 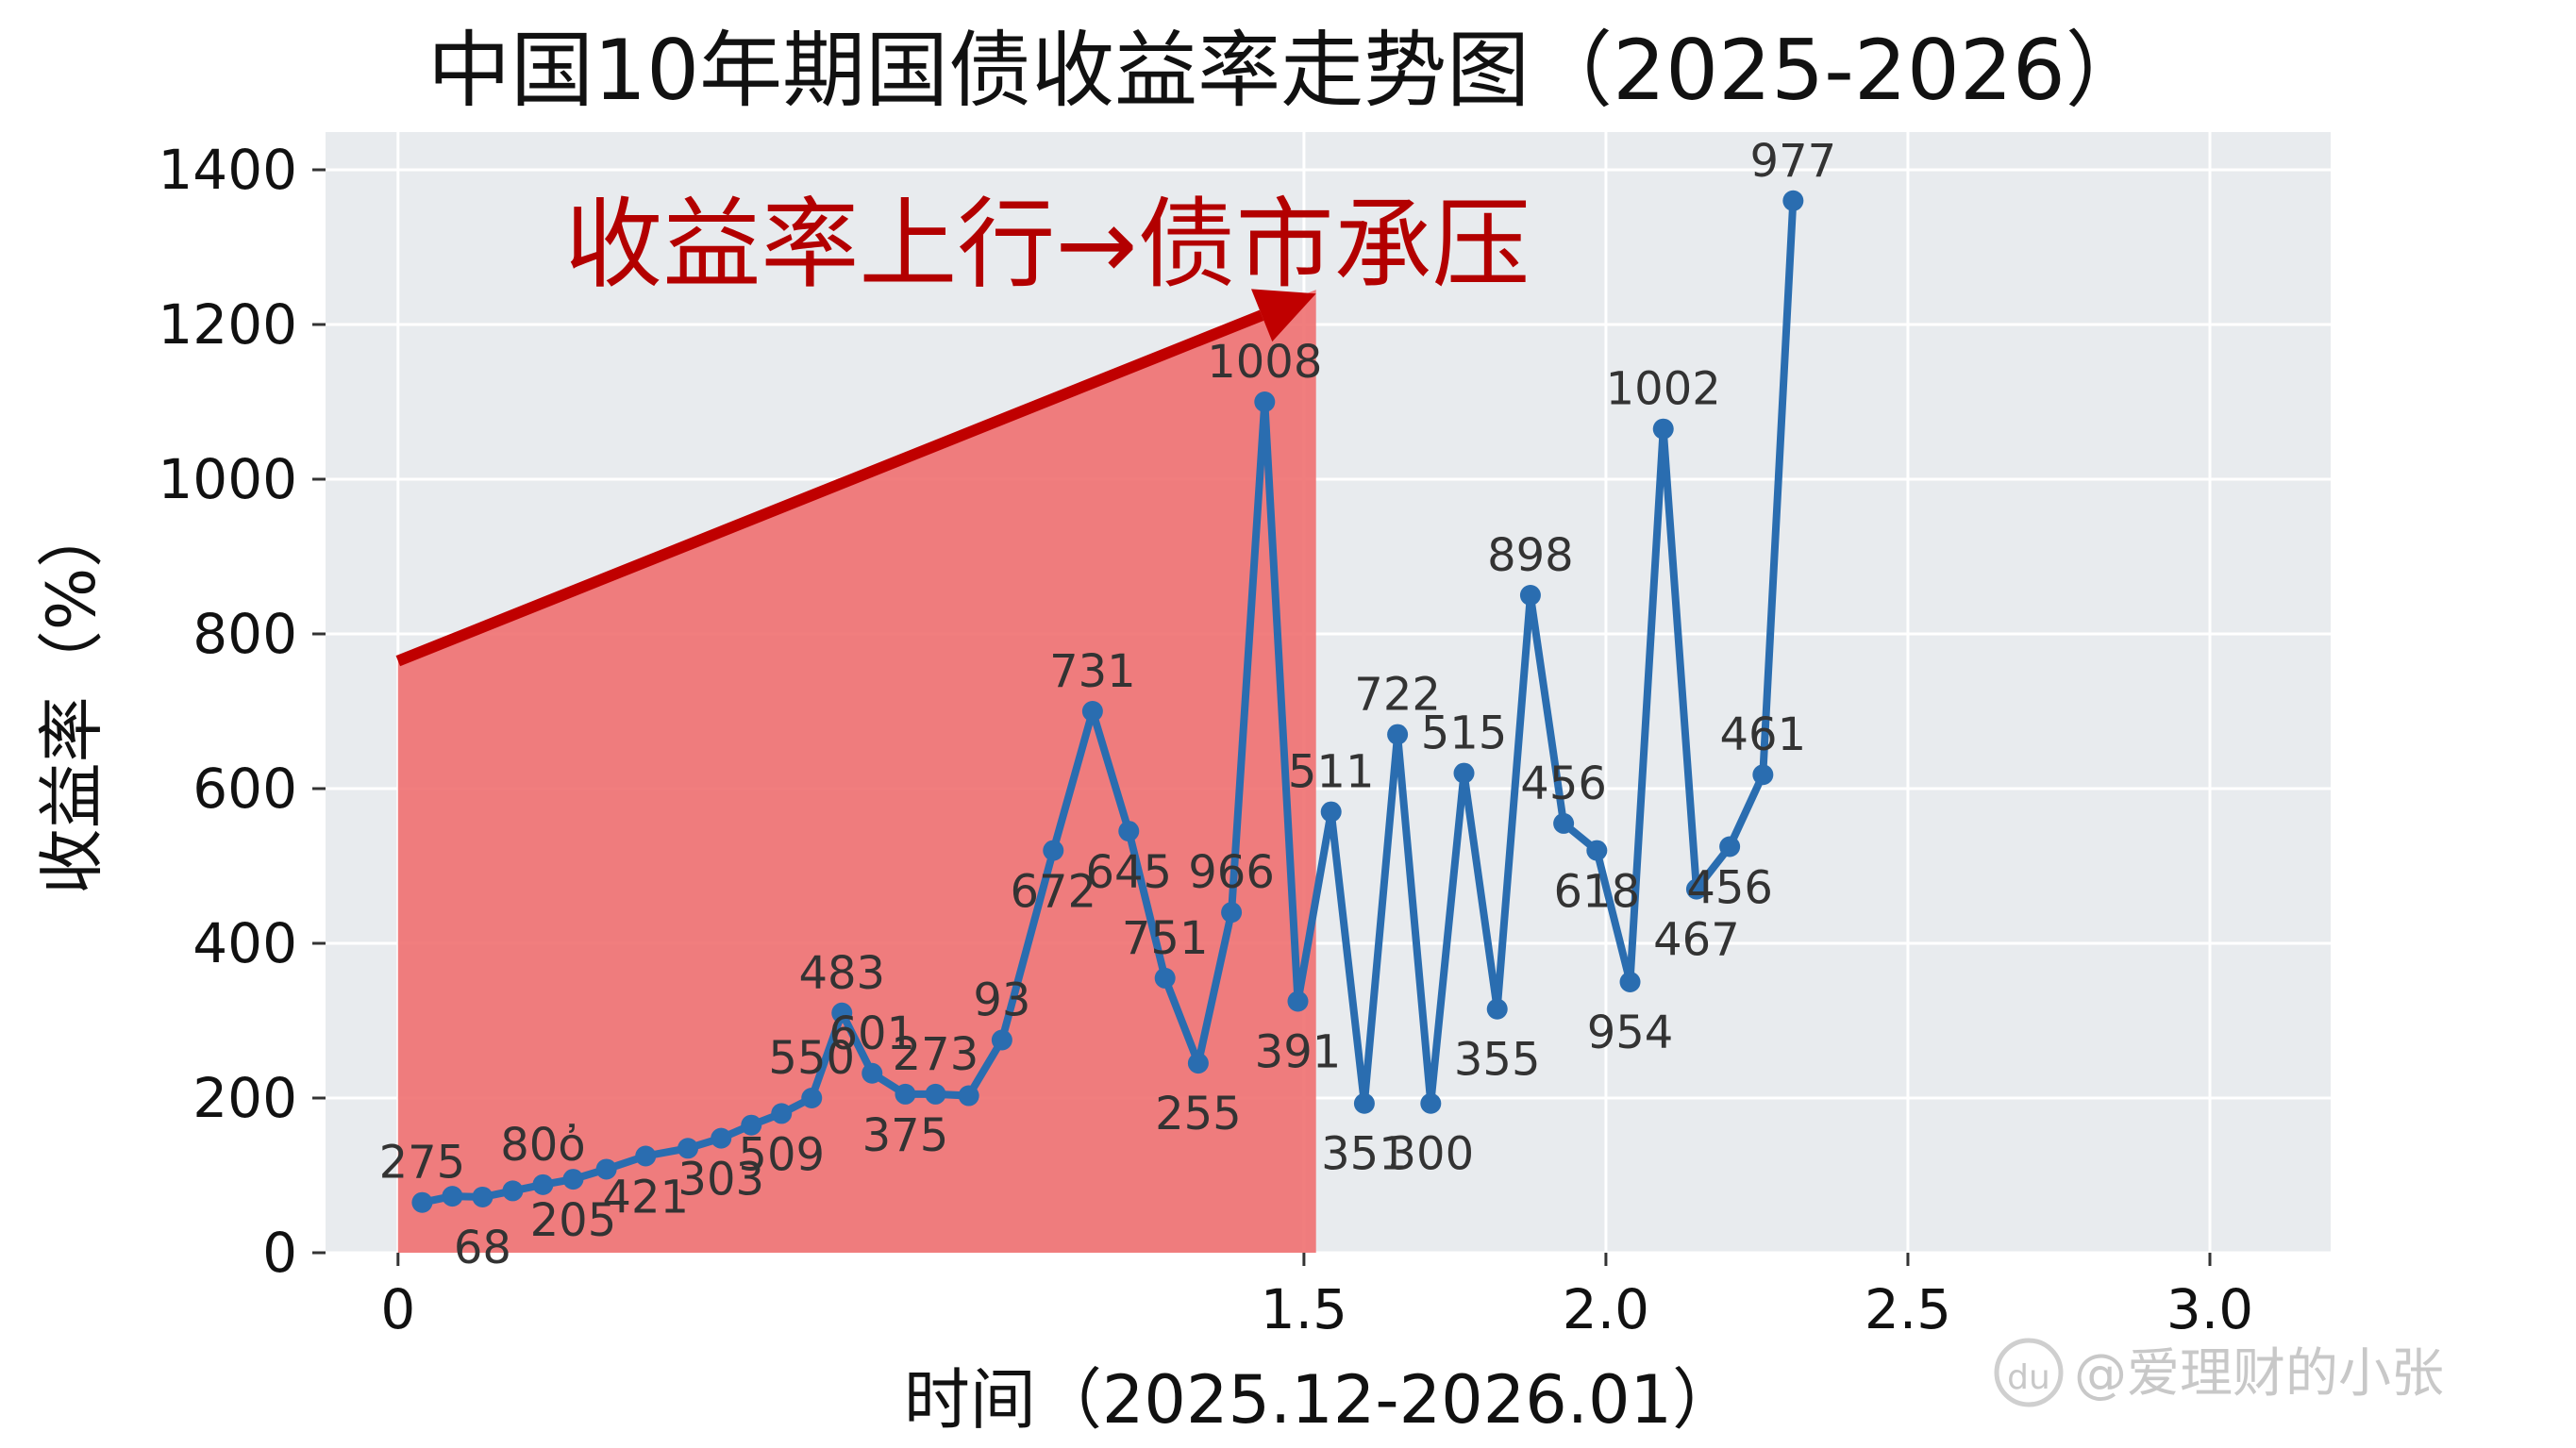 I want to click on data-label: 898, so click(x=1530, y=555).